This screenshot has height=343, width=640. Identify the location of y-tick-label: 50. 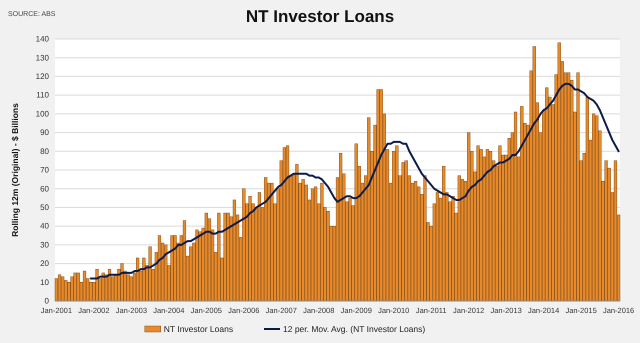
(45, 207).